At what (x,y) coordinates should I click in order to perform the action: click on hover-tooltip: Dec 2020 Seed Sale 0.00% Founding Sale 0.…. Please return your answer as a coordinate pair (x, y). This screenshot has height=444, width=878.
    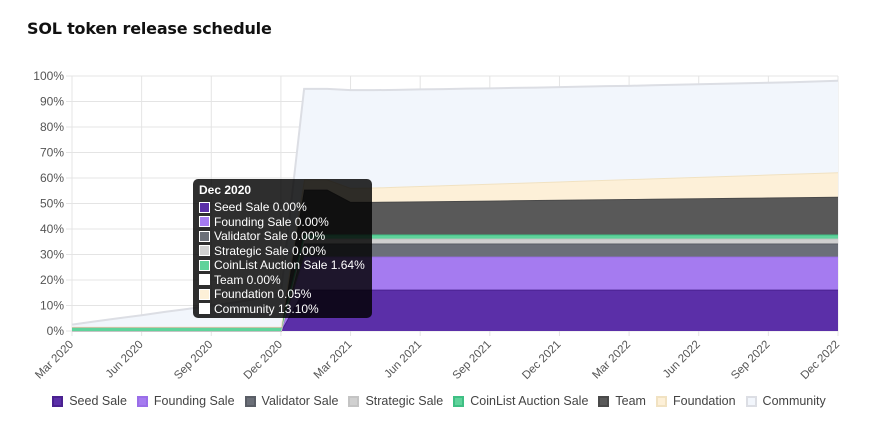
    Looking at the image, I should click on (282, 248).